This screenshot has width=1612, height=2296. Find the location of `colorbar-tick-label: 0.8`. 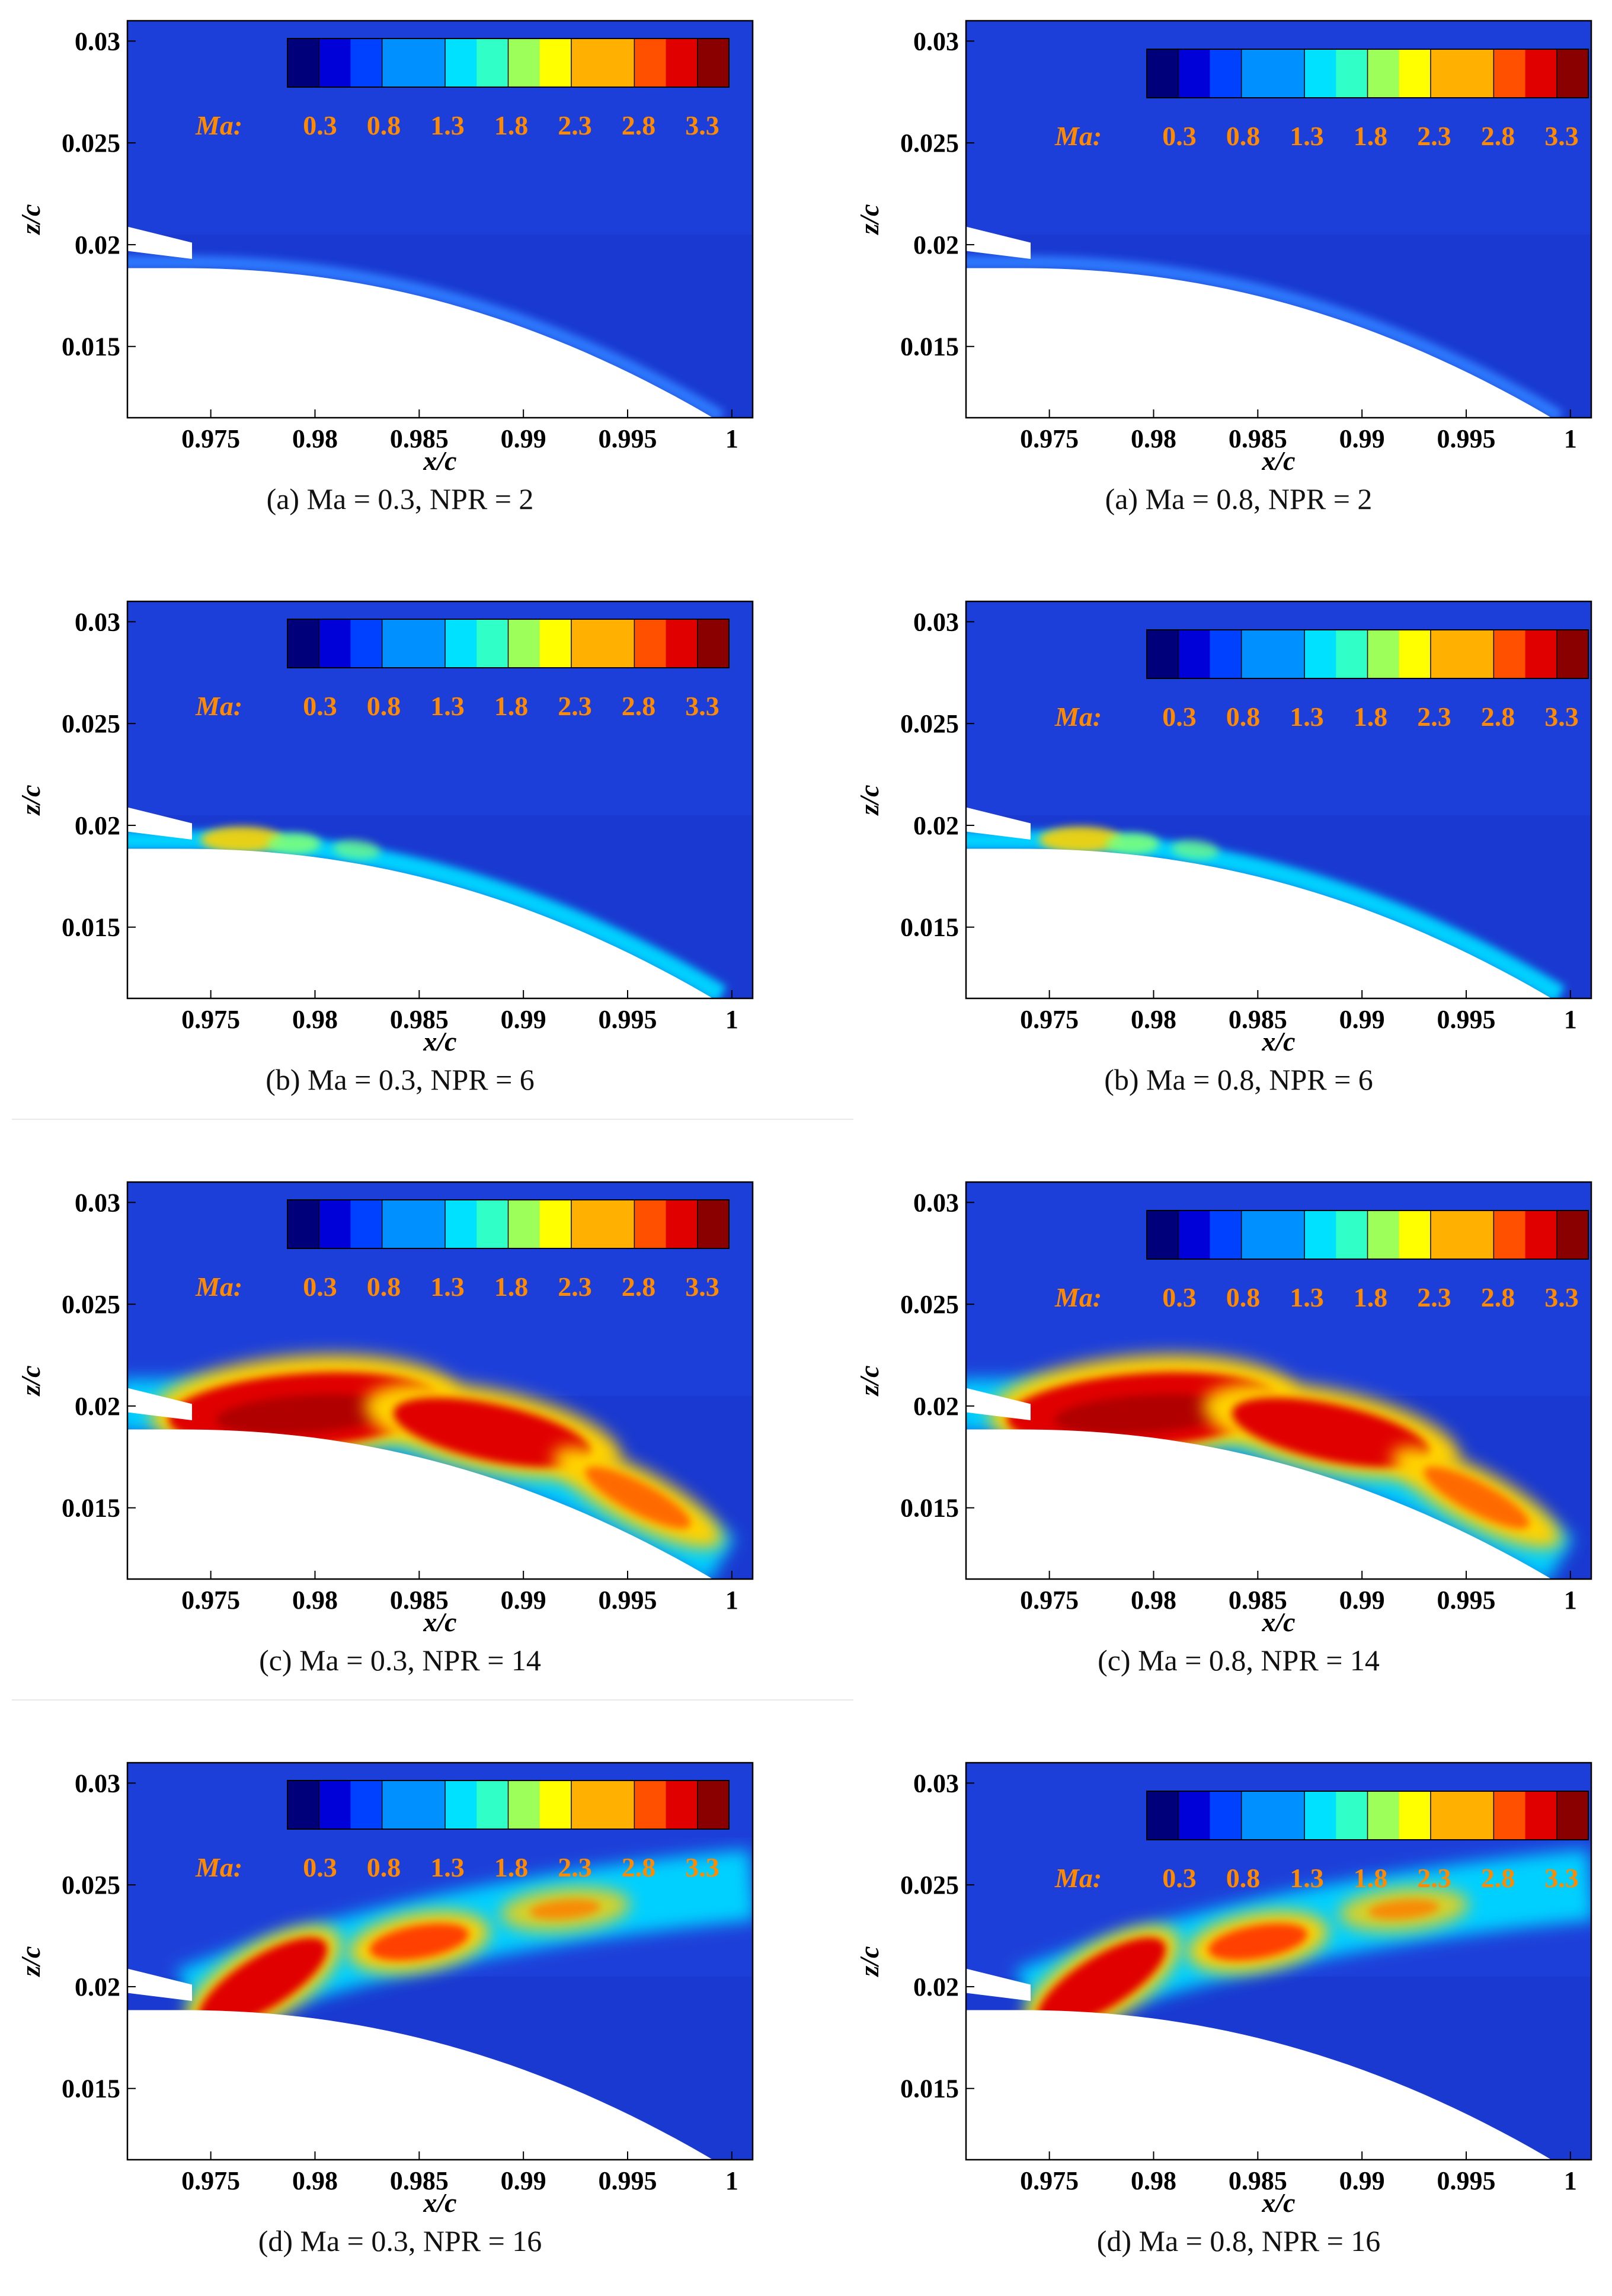

colorbar-tick-label: 0.8 is located at coordinates (384, 1867).